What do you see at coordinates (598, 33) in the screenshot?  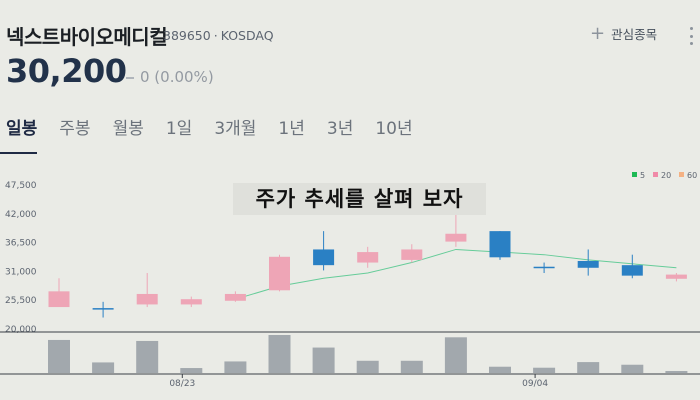 I see `plus-icon: +` at bounding box center [598, 33].